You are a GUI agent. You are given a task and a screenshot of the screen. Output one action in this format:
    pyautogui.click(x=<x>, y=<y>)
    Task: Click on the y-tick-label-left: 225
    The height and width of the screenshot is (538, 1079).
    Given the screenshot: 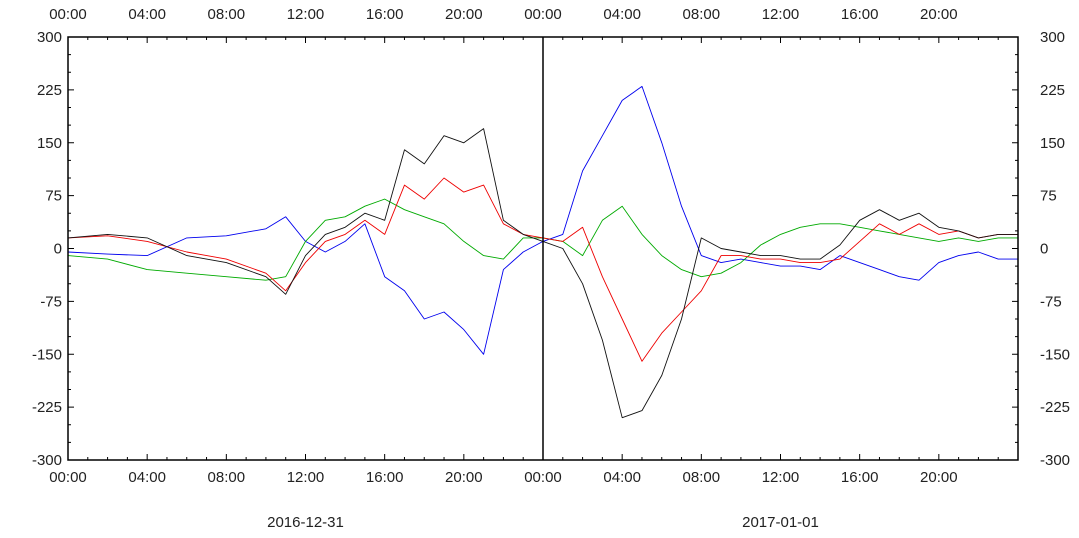 What is the action you would take?
    pyautogui.click(x=49, y=90)
    